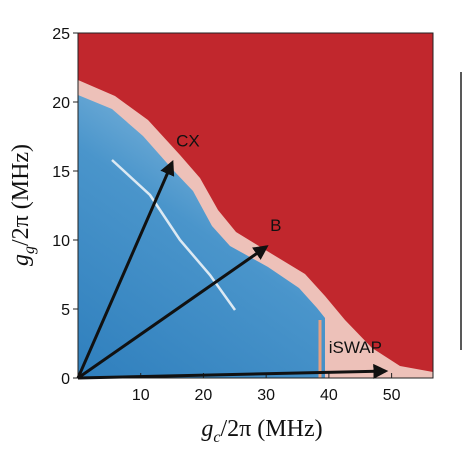 Image resolution: width=463 pixels, height=463 pixels. I want to click on x-tick-label: 20, so click(204, 395).